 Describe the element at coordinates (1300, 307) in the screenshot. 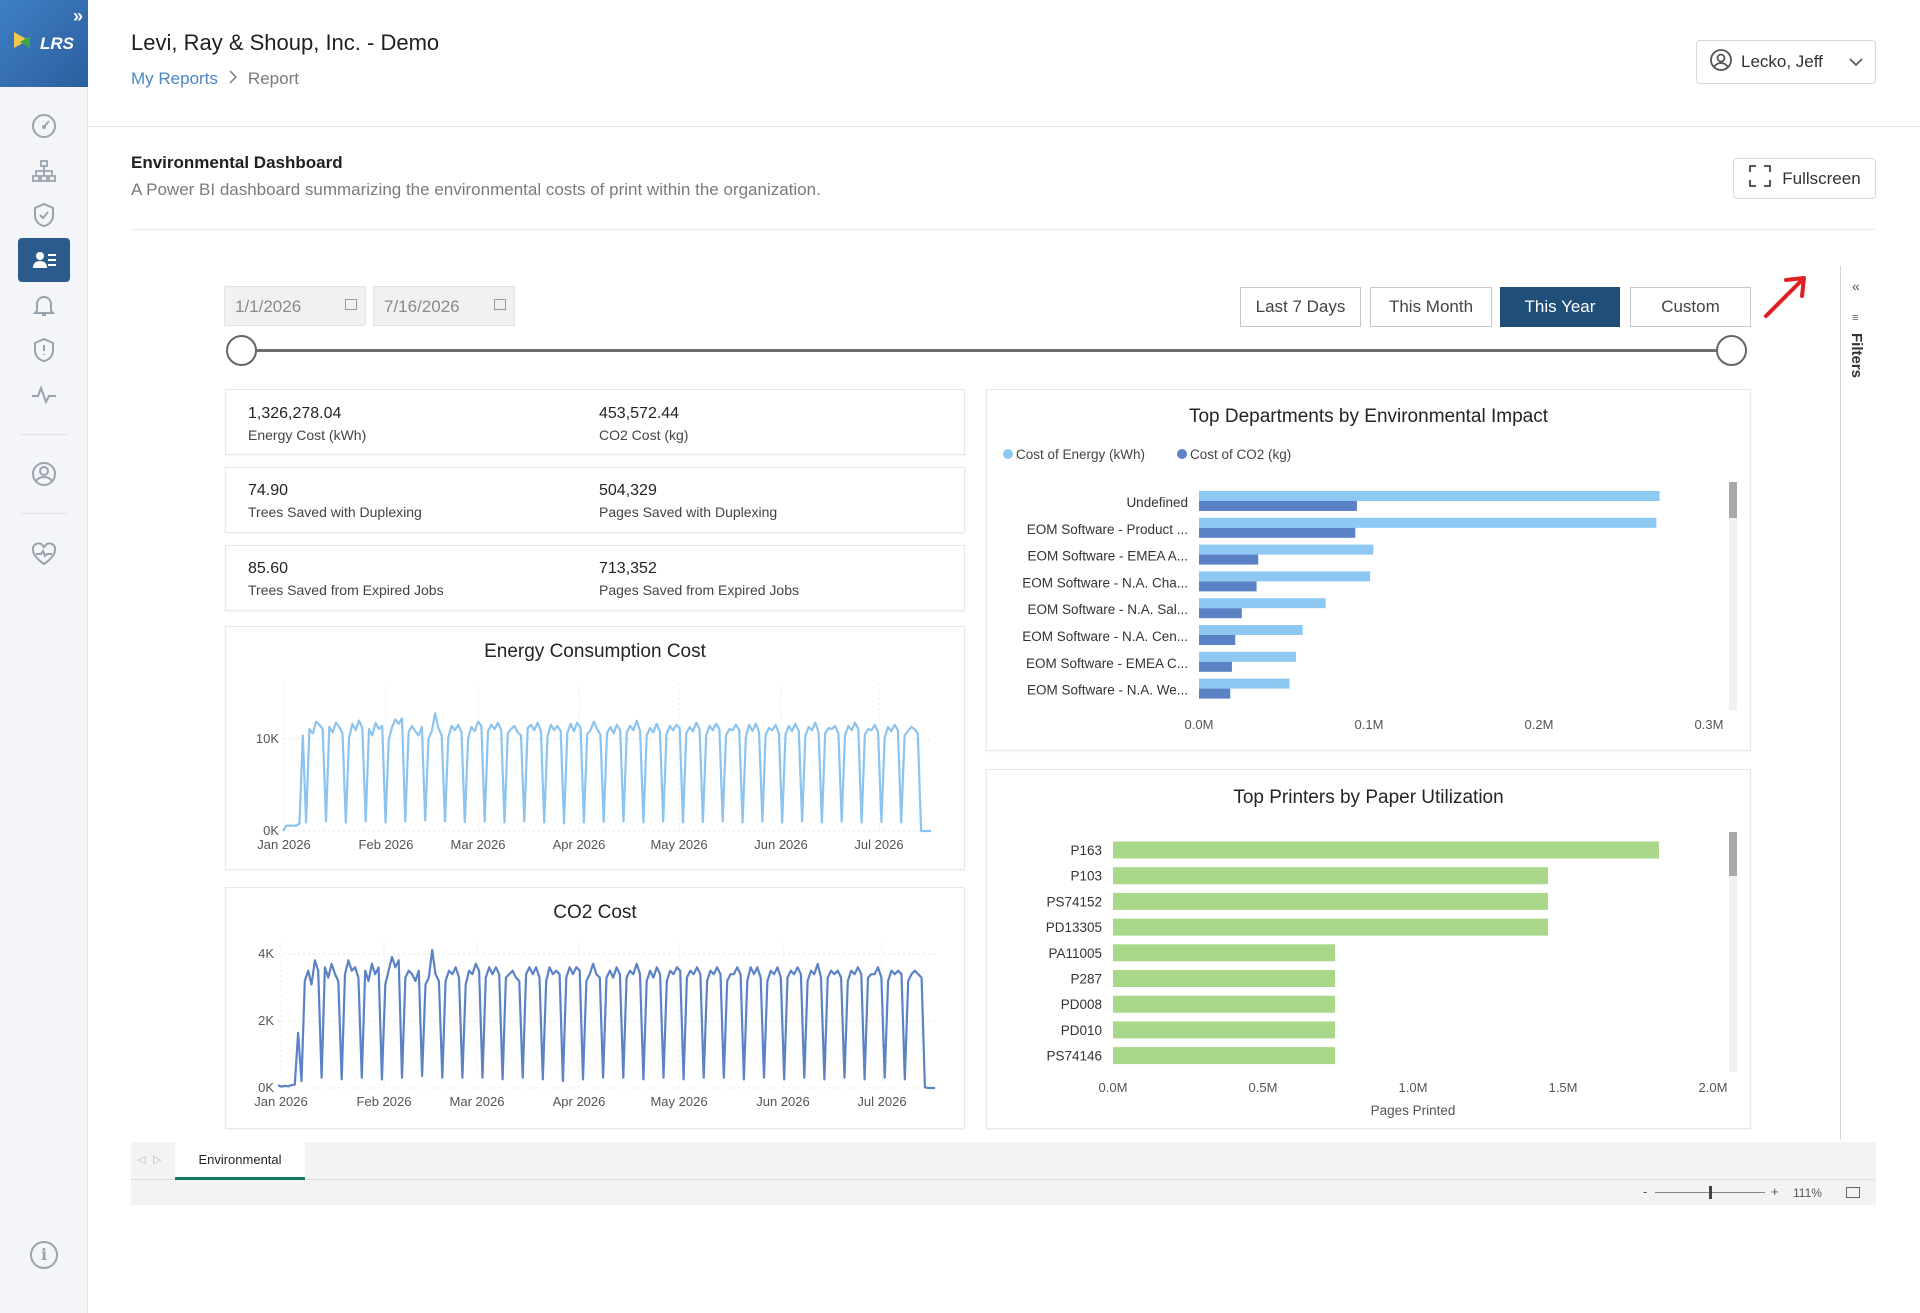

I see `range-last-7-days-button: Last 7 Days` at that location.